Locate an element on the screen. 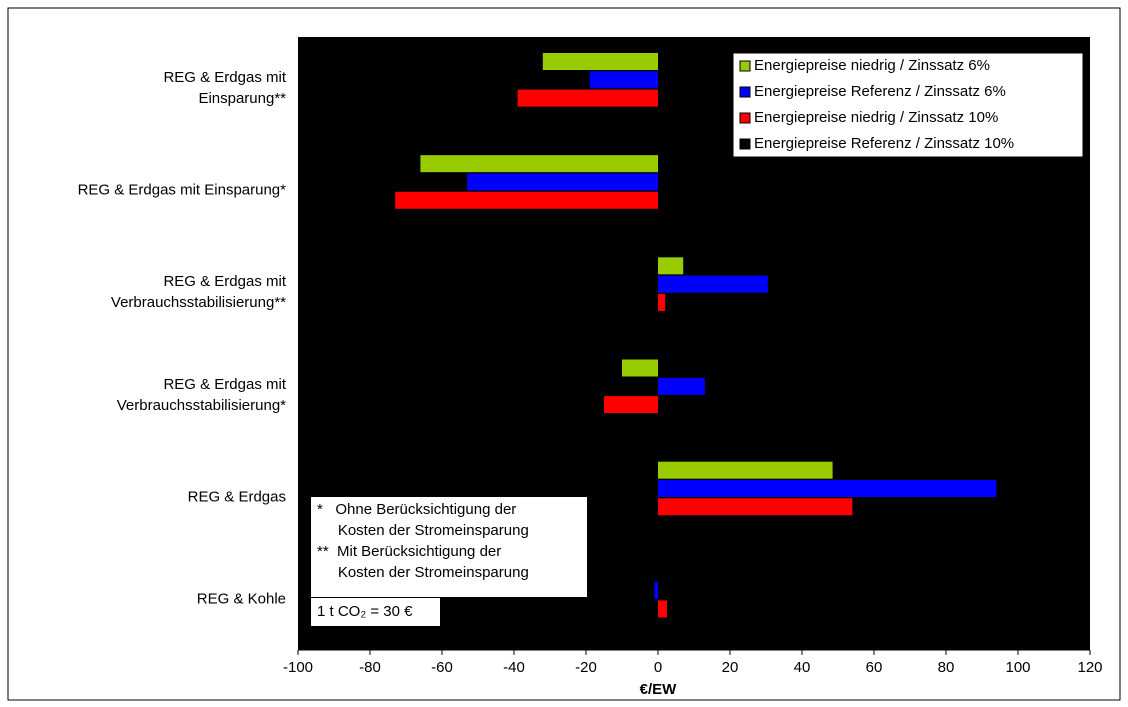 The width and height of the screenshot is (1128, 707). x-tick-label: -20 is located at coordinates (586, 667).